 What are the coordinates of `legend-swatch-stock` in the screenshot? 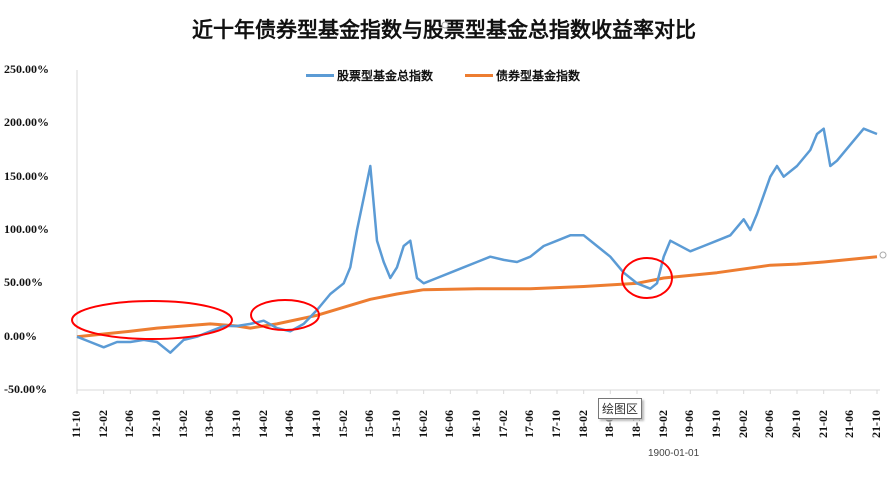 It's located at (320, 75).